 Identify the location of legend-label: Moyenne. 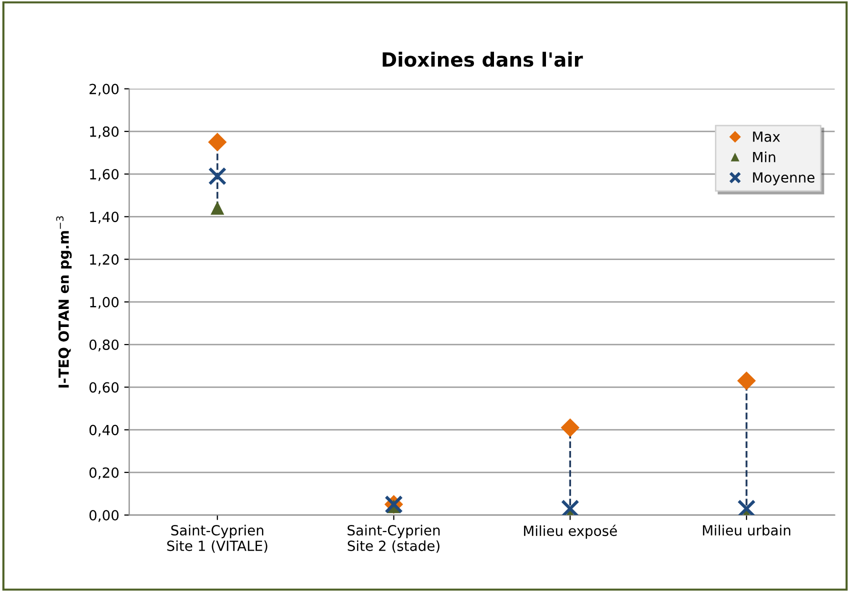
(783, 179).